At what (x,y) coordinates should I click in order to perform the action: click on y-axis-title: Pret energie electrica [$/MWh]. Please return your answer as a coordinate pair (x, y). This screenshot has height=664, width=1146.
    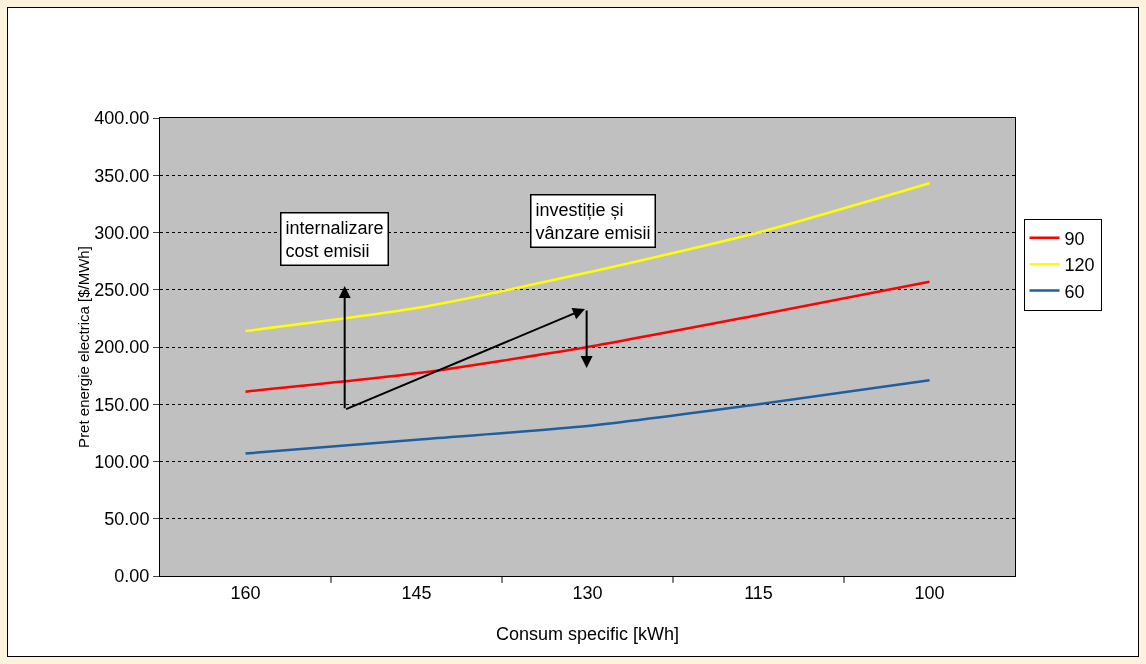
    Looking at the image, I should click on (84, 347).